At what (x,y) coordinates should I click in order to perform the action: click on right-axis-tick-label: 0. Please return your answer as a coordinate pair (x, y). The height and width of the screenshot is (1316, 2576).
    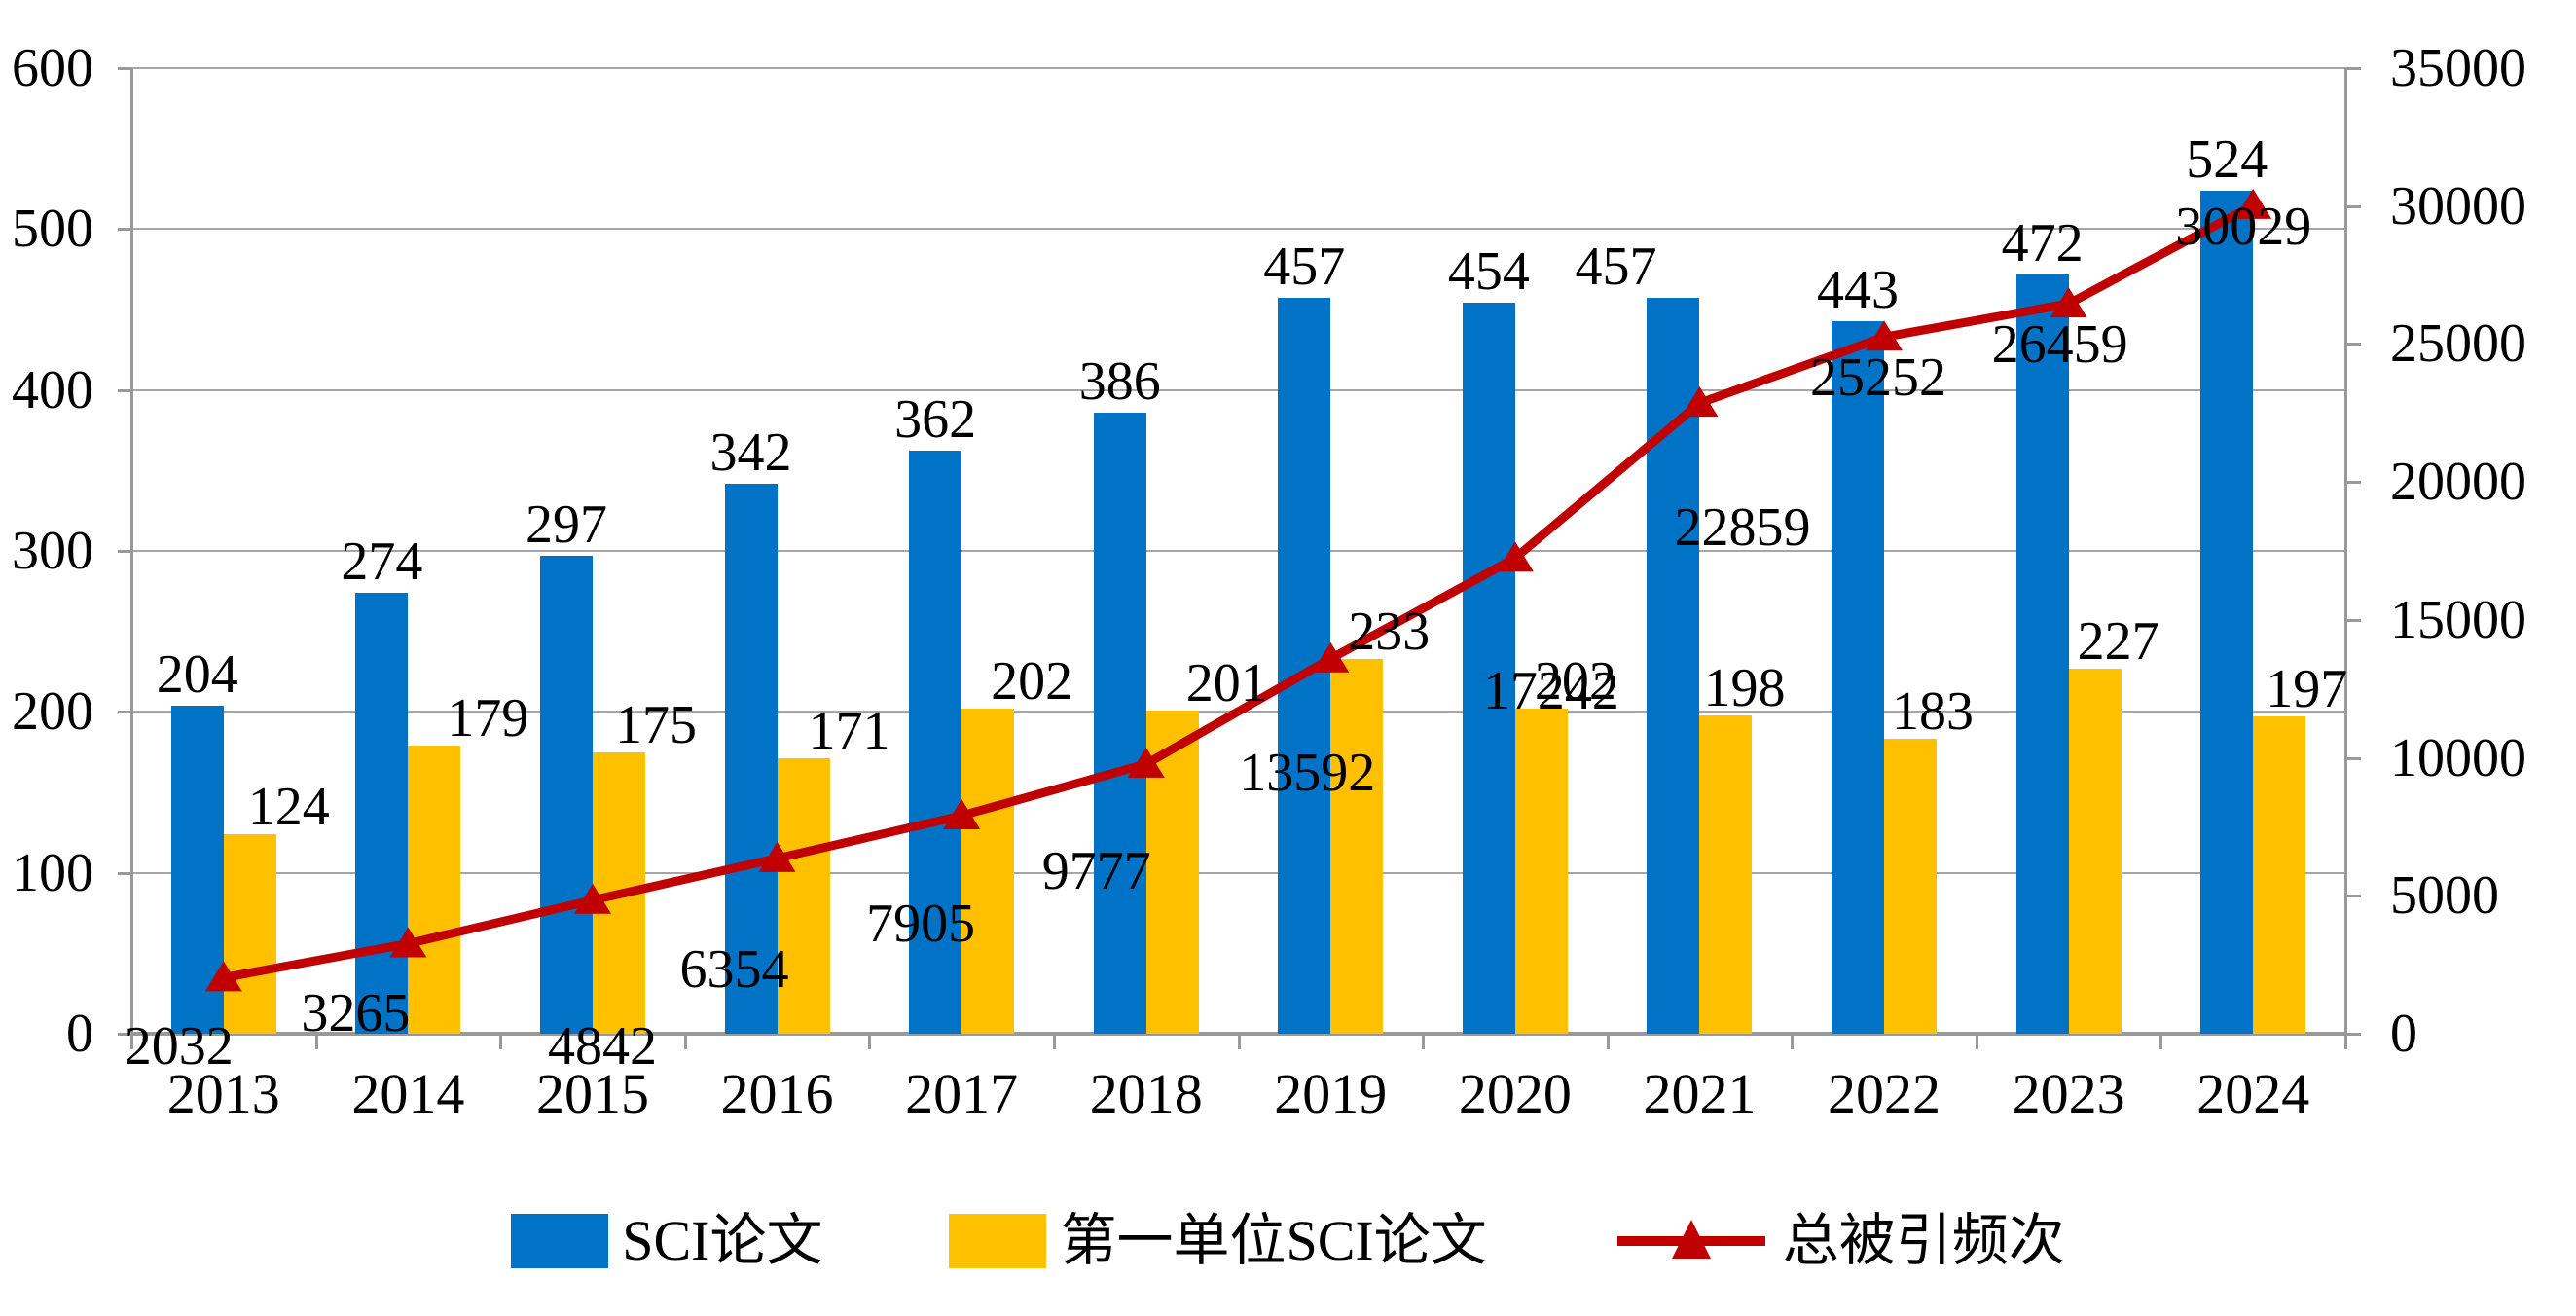
    Looking at the image, I should click on (2403, 1034).